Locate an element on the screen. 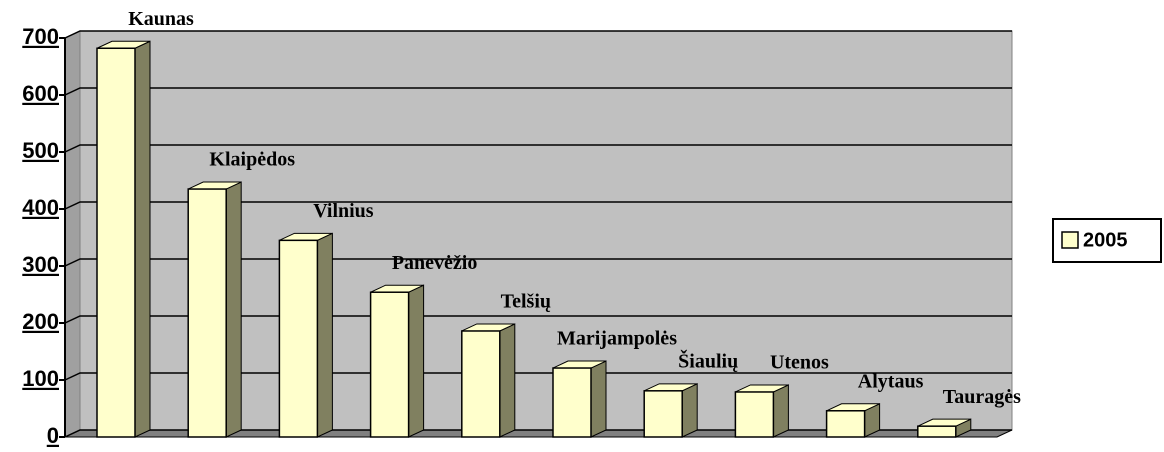 This screenshot has height=452, width=1164. data-label: Telšių is located at coordinates (526, 302).